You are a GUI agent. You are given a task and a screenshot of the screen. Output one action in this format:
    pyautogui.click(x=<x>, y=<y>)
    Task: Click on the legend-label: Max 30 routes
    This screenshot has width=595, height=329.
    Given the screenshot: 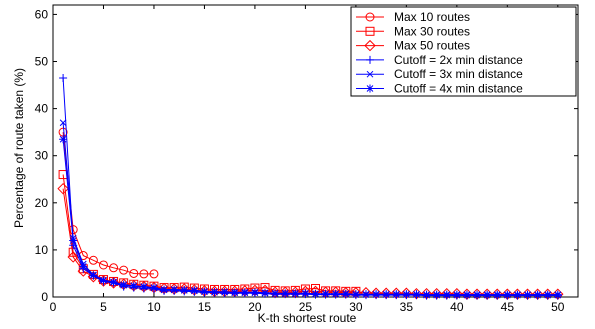 What is the action you would take?
    pyautogui.click(x=432, y=31)
    